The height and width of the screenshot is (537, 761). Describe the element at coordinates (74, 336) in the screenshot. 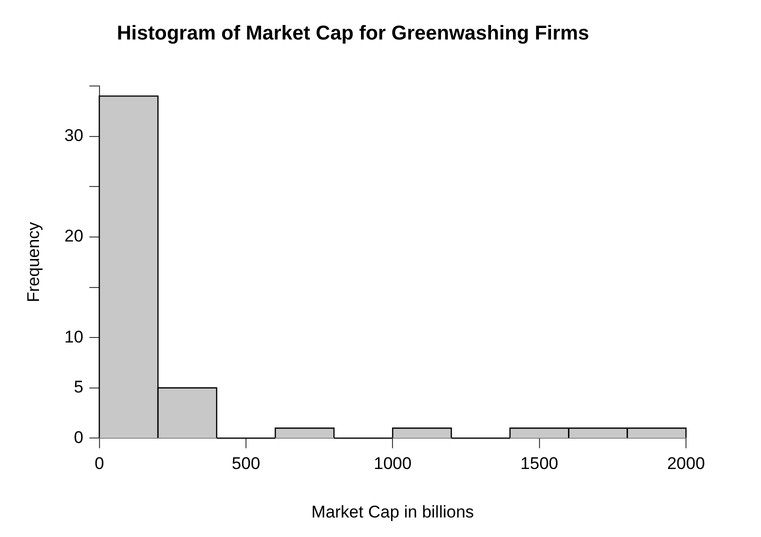

I see `y-tick-label: 10` at that location.